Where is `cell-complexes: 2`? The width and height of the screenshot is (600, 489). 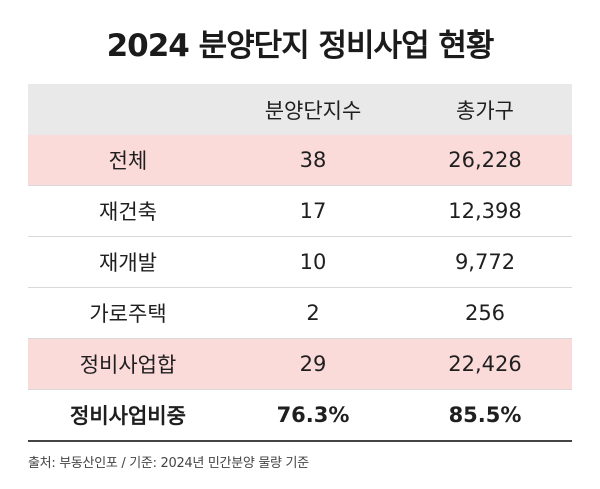 cell-complexes: 2 is located at coordinates (313, 313).